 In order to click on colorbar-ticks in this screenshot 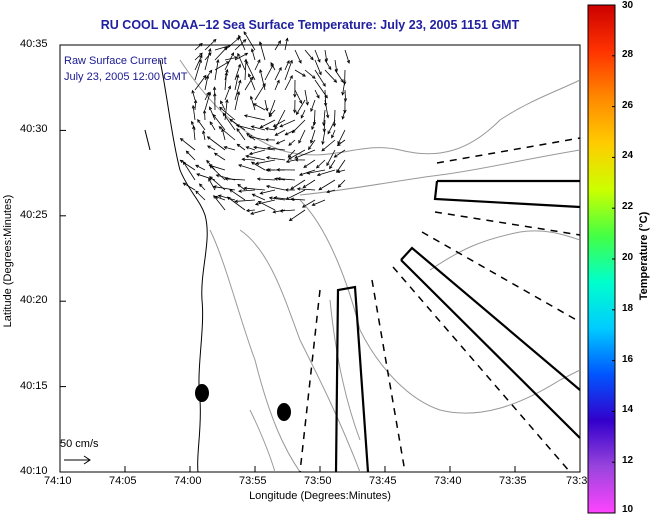, I will do `click(613, 259)`.